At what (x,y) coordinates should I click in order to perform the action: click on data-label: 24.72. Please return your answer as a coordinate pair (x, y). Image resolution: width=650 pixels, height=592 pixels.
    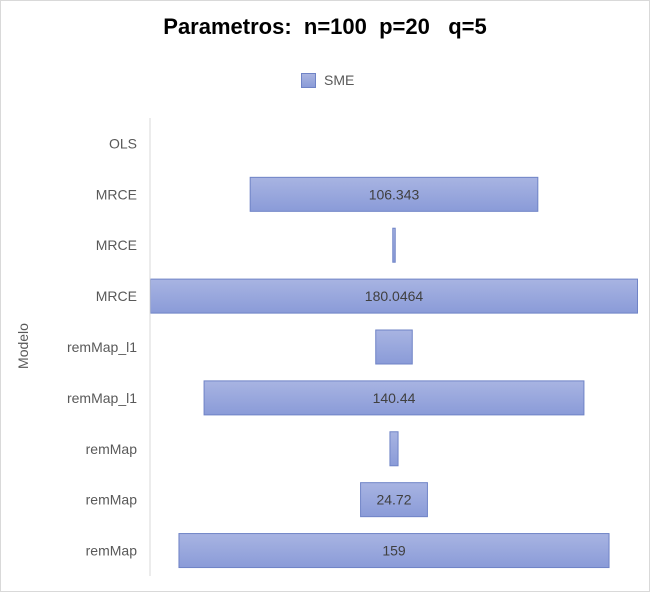
    Looking at the image, I should click on (393, 500).